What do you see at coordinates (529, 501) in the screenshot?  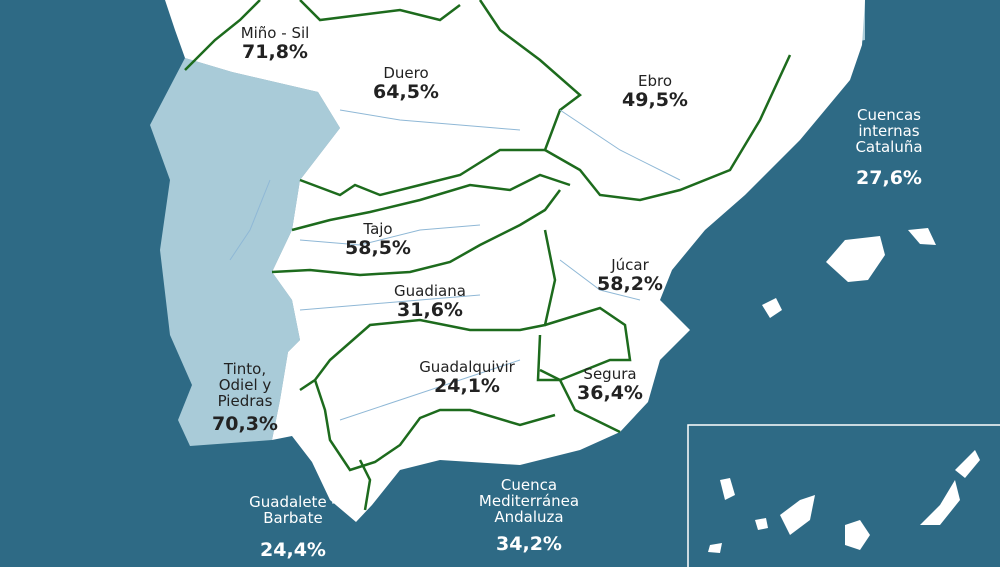 I see `basin-name: Cuenca Mediterránea Andaluza` at bounding box center [529, 501].